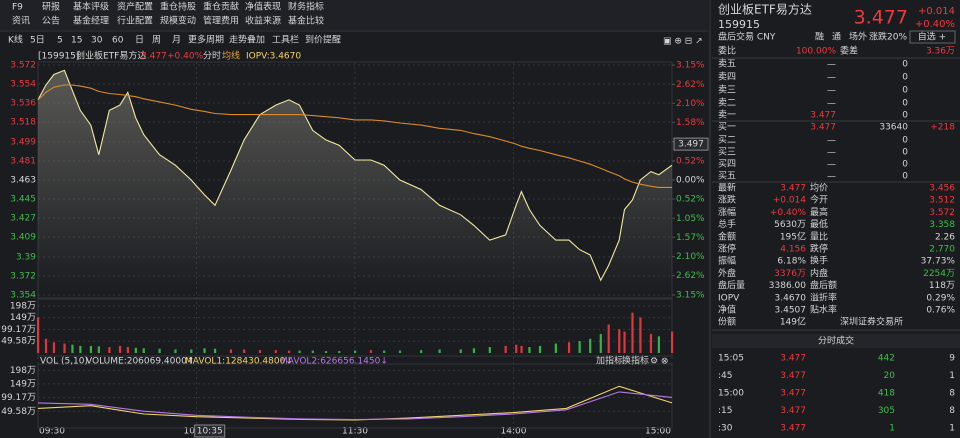 The image size is (960, 438). I want to click on y-tick-label: 99.17万, so click(18, 398).